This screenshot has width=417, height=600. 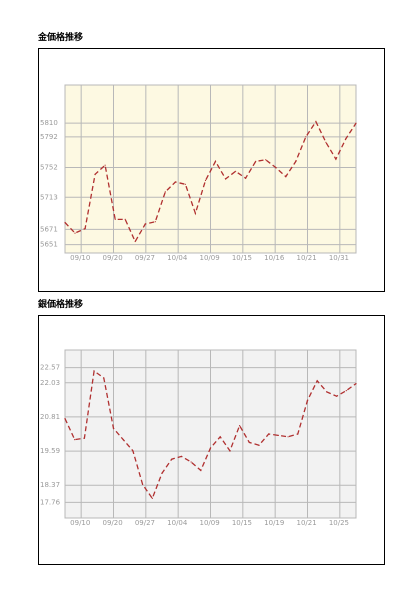 What do you see at coordinates (274, 523) in the screenshot?
I see `silver-x-tick-label: 10/19` at bounding box center [274, 523].